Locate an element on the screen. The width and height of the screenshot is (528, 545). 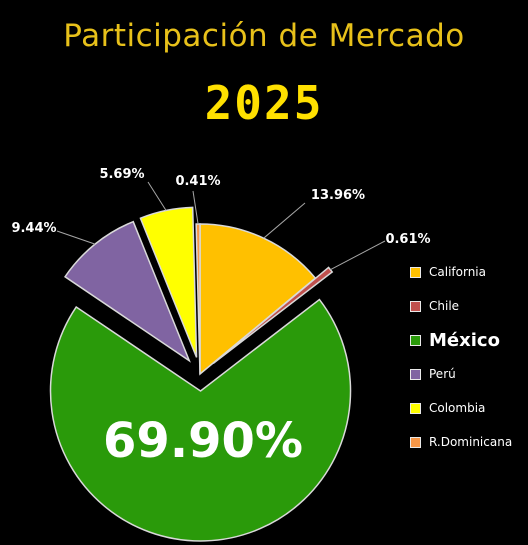
legend-label-peru: Perú is located at coordinates (442, 374).